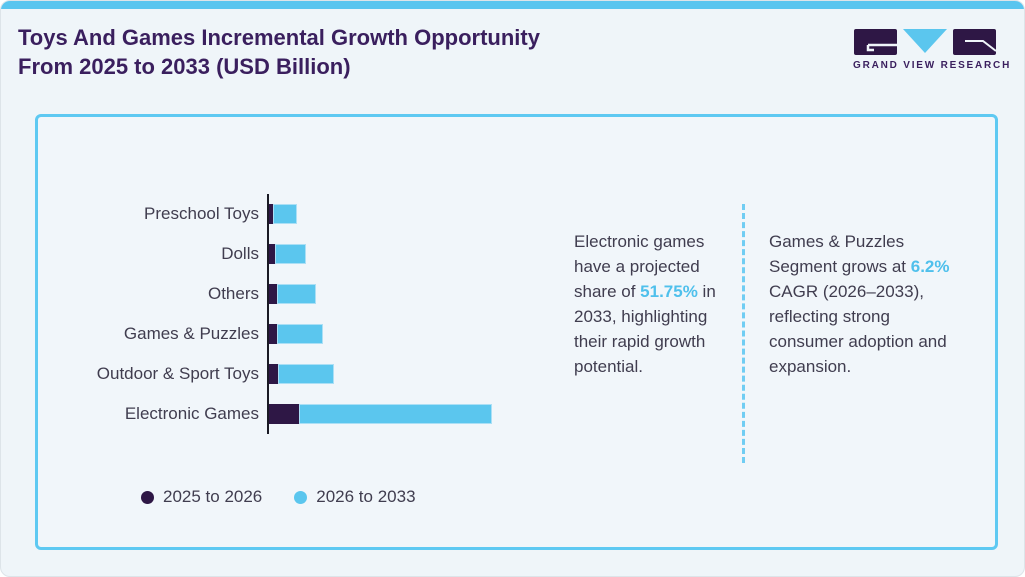 This screenshot has height=577, width=1025. I want to click on chart-legend: 2025 to 2026 2026 to 2033, so click(278, 497).